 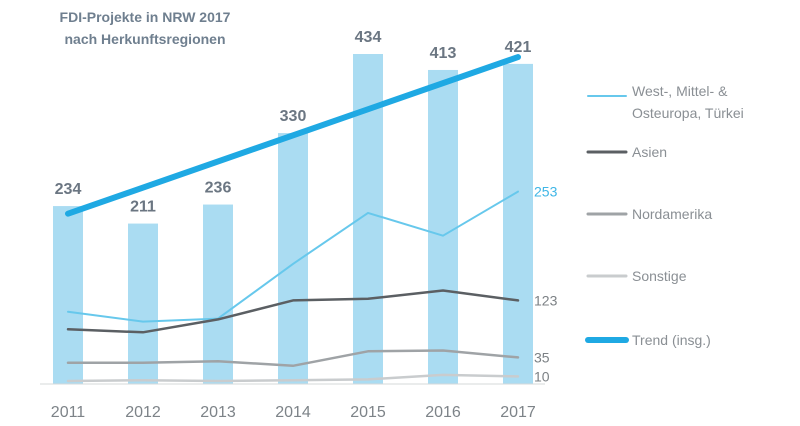 What do you see at coordinates (443, 412) in the screenshot?
I see `x-tick-label-2016: 2016` at bounding box center [443, 412].